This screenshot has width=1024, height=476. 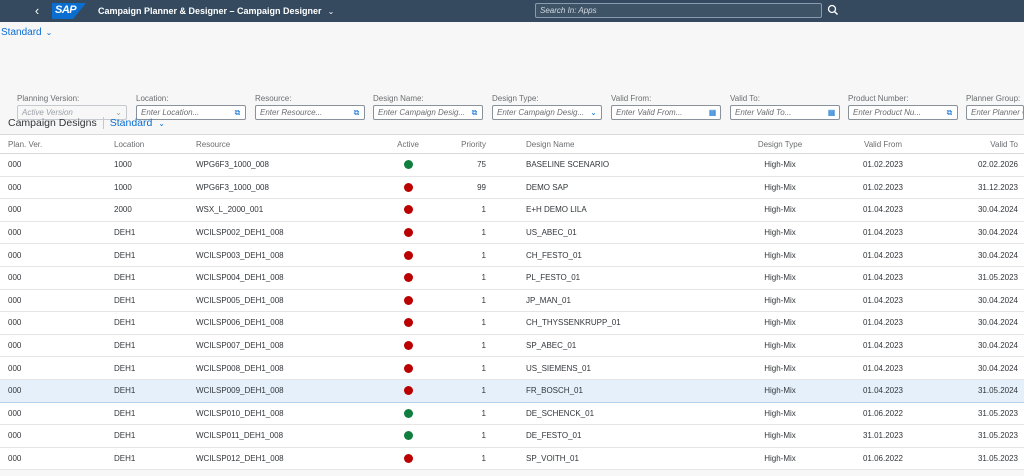 I want to click on column-header-active: Active, so click(x=408, y=144).